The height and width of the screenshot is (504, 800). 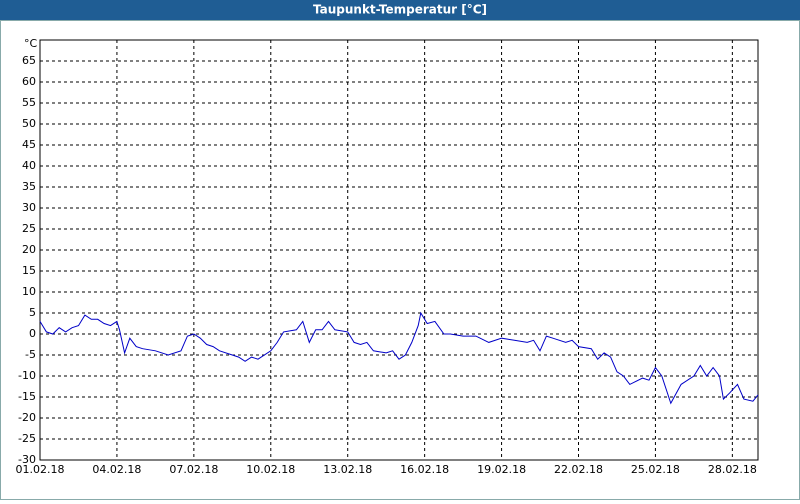 I want to click on x-tick-label: 01.02.18, so click(x=40, y=469).